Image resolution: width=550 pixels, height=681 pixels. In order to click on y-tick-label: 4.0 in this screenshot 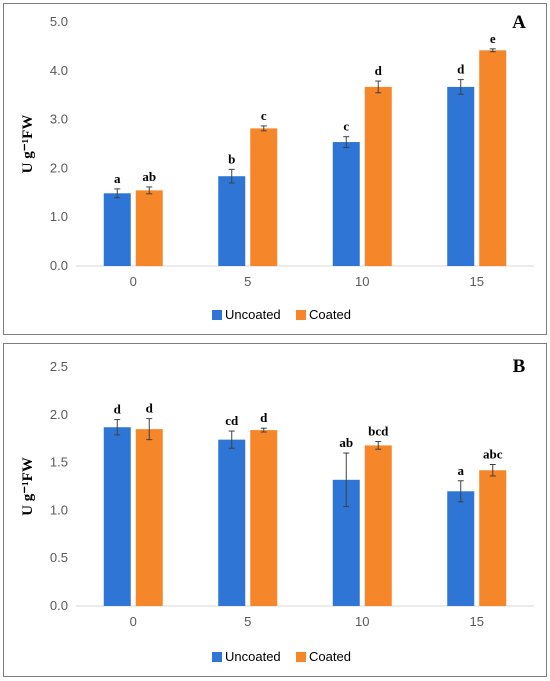, I will do `click(59, 70)`.